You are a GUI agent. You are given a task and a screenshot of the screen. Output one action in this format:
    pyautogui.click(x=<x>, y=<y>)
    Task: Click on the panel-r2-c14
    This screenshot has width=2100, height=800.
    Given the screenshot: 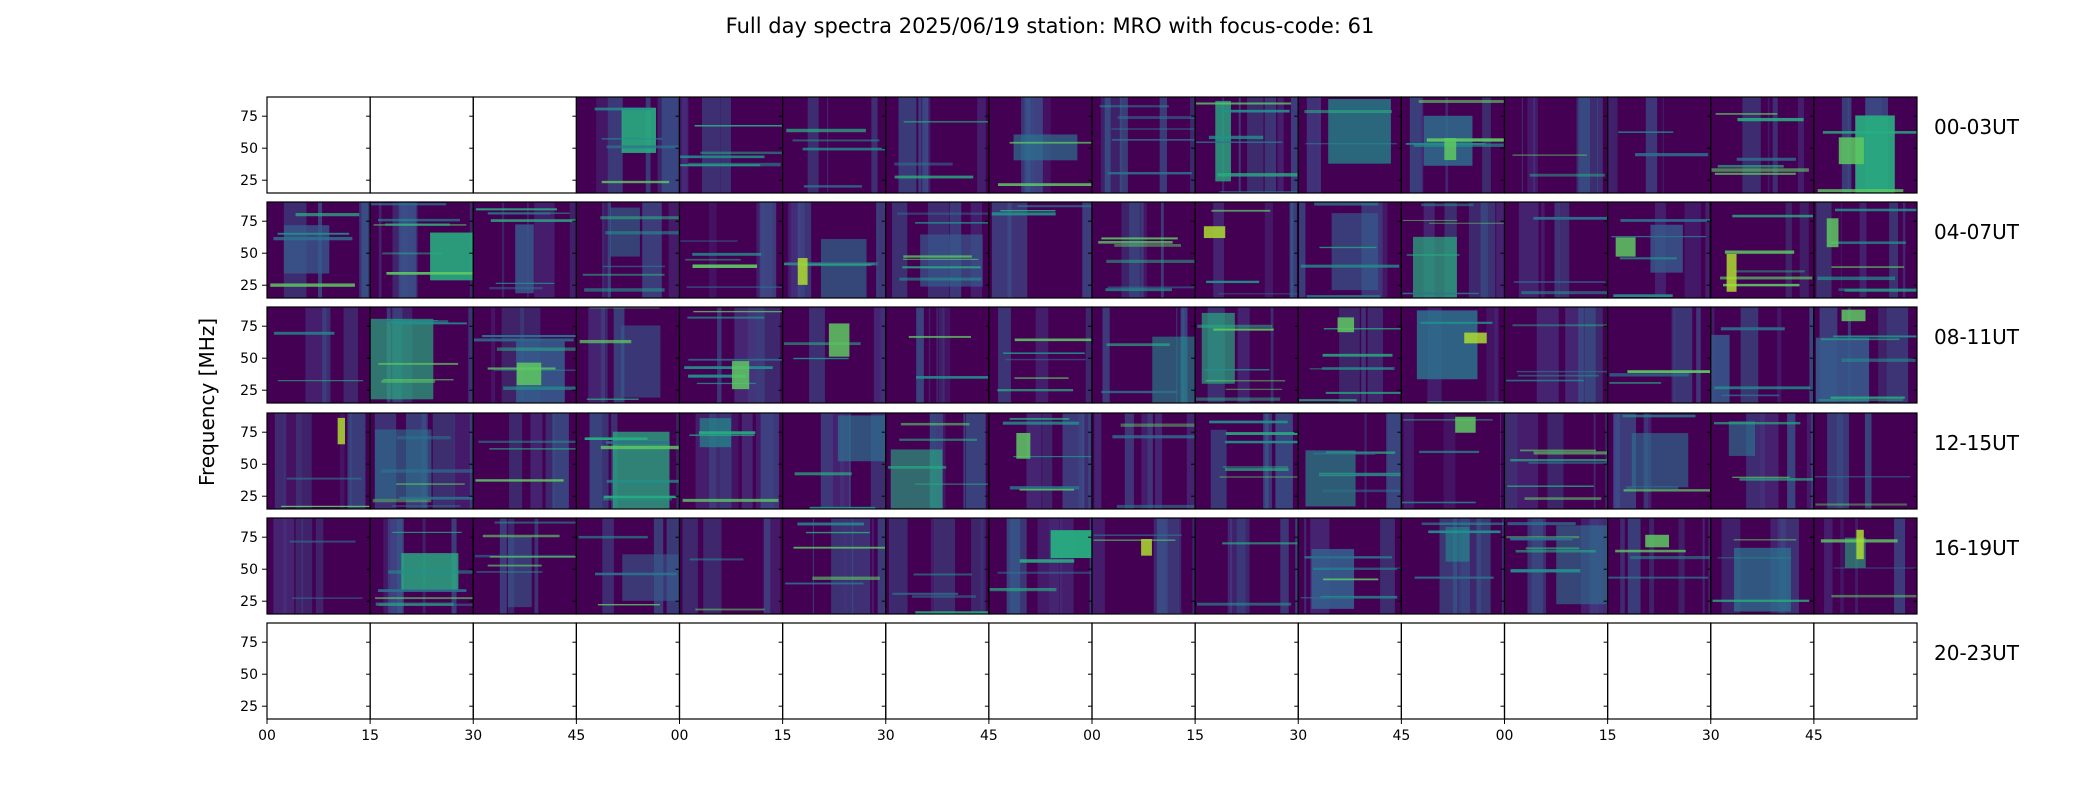 What is the action you would take?
    pyautogui.click(x=1762, y=355)
    